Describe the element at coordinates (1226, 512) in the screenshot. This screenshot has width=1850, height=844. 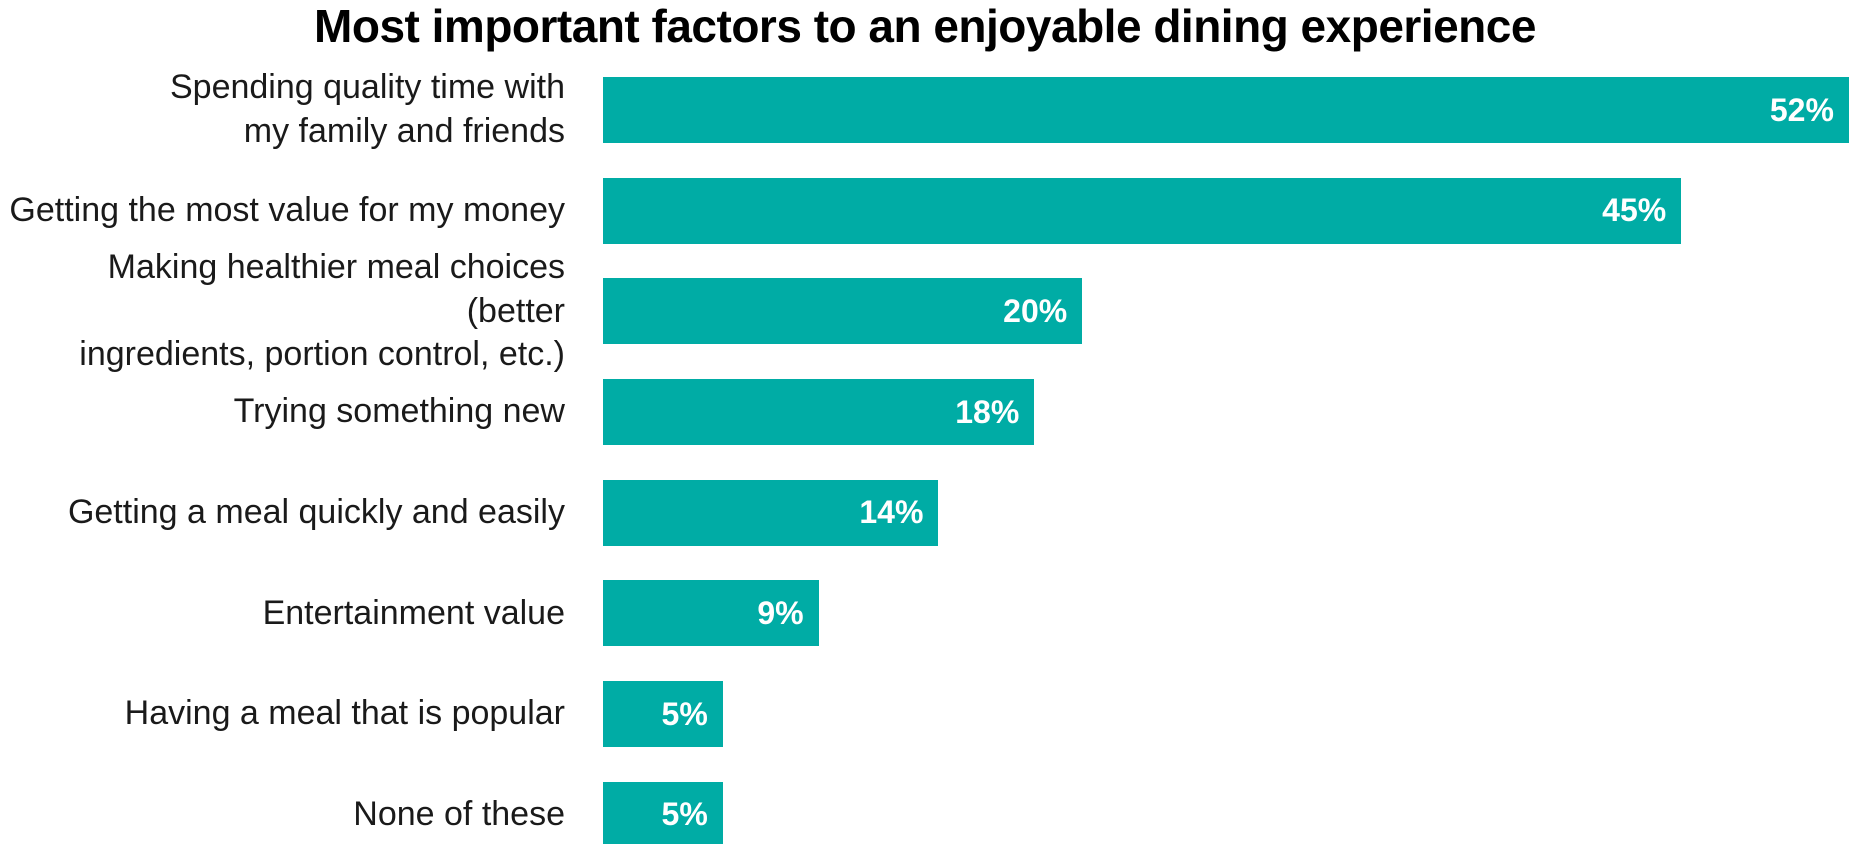
I see `bar-track: 14%` at that location.